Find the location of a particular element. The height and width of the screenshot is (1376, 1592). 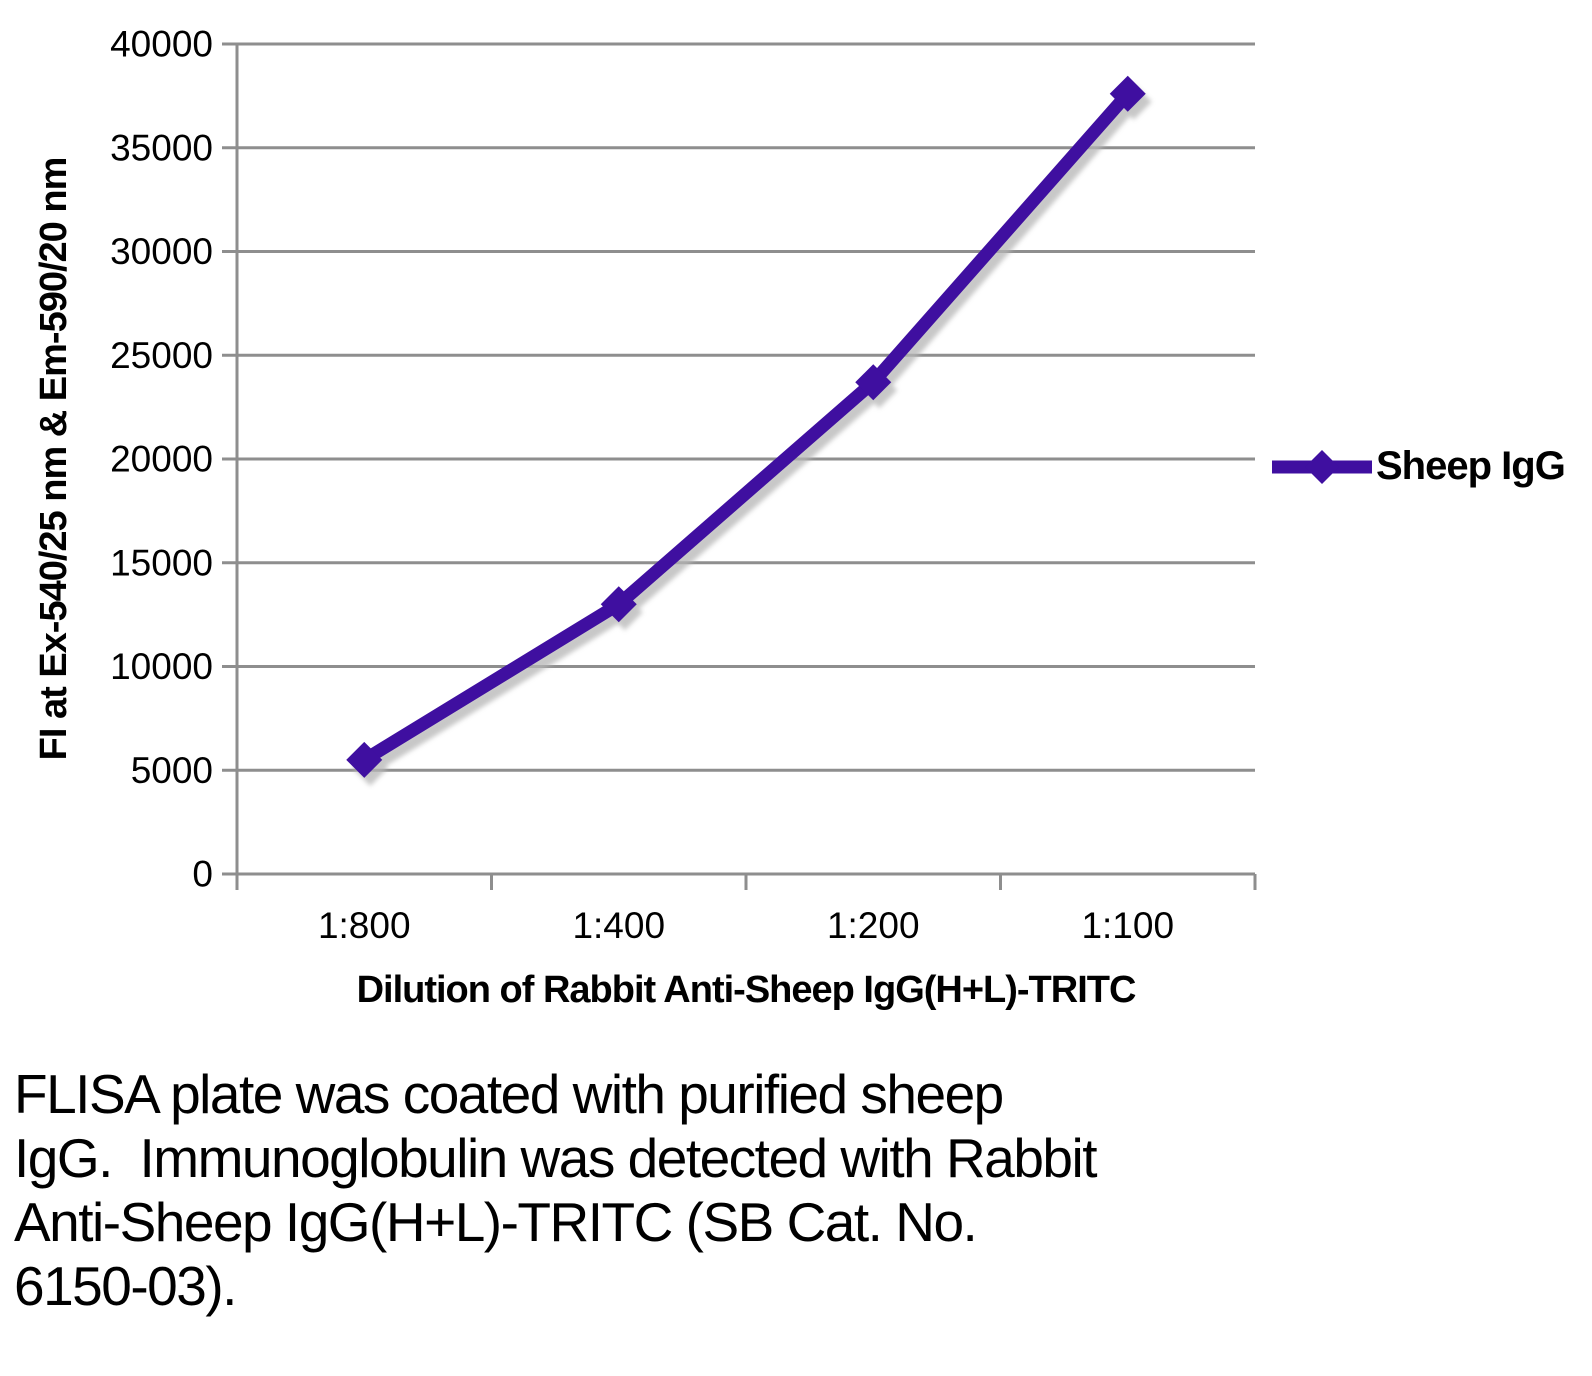

y-tick-label: 20000 is located at coordinates (161, 459).